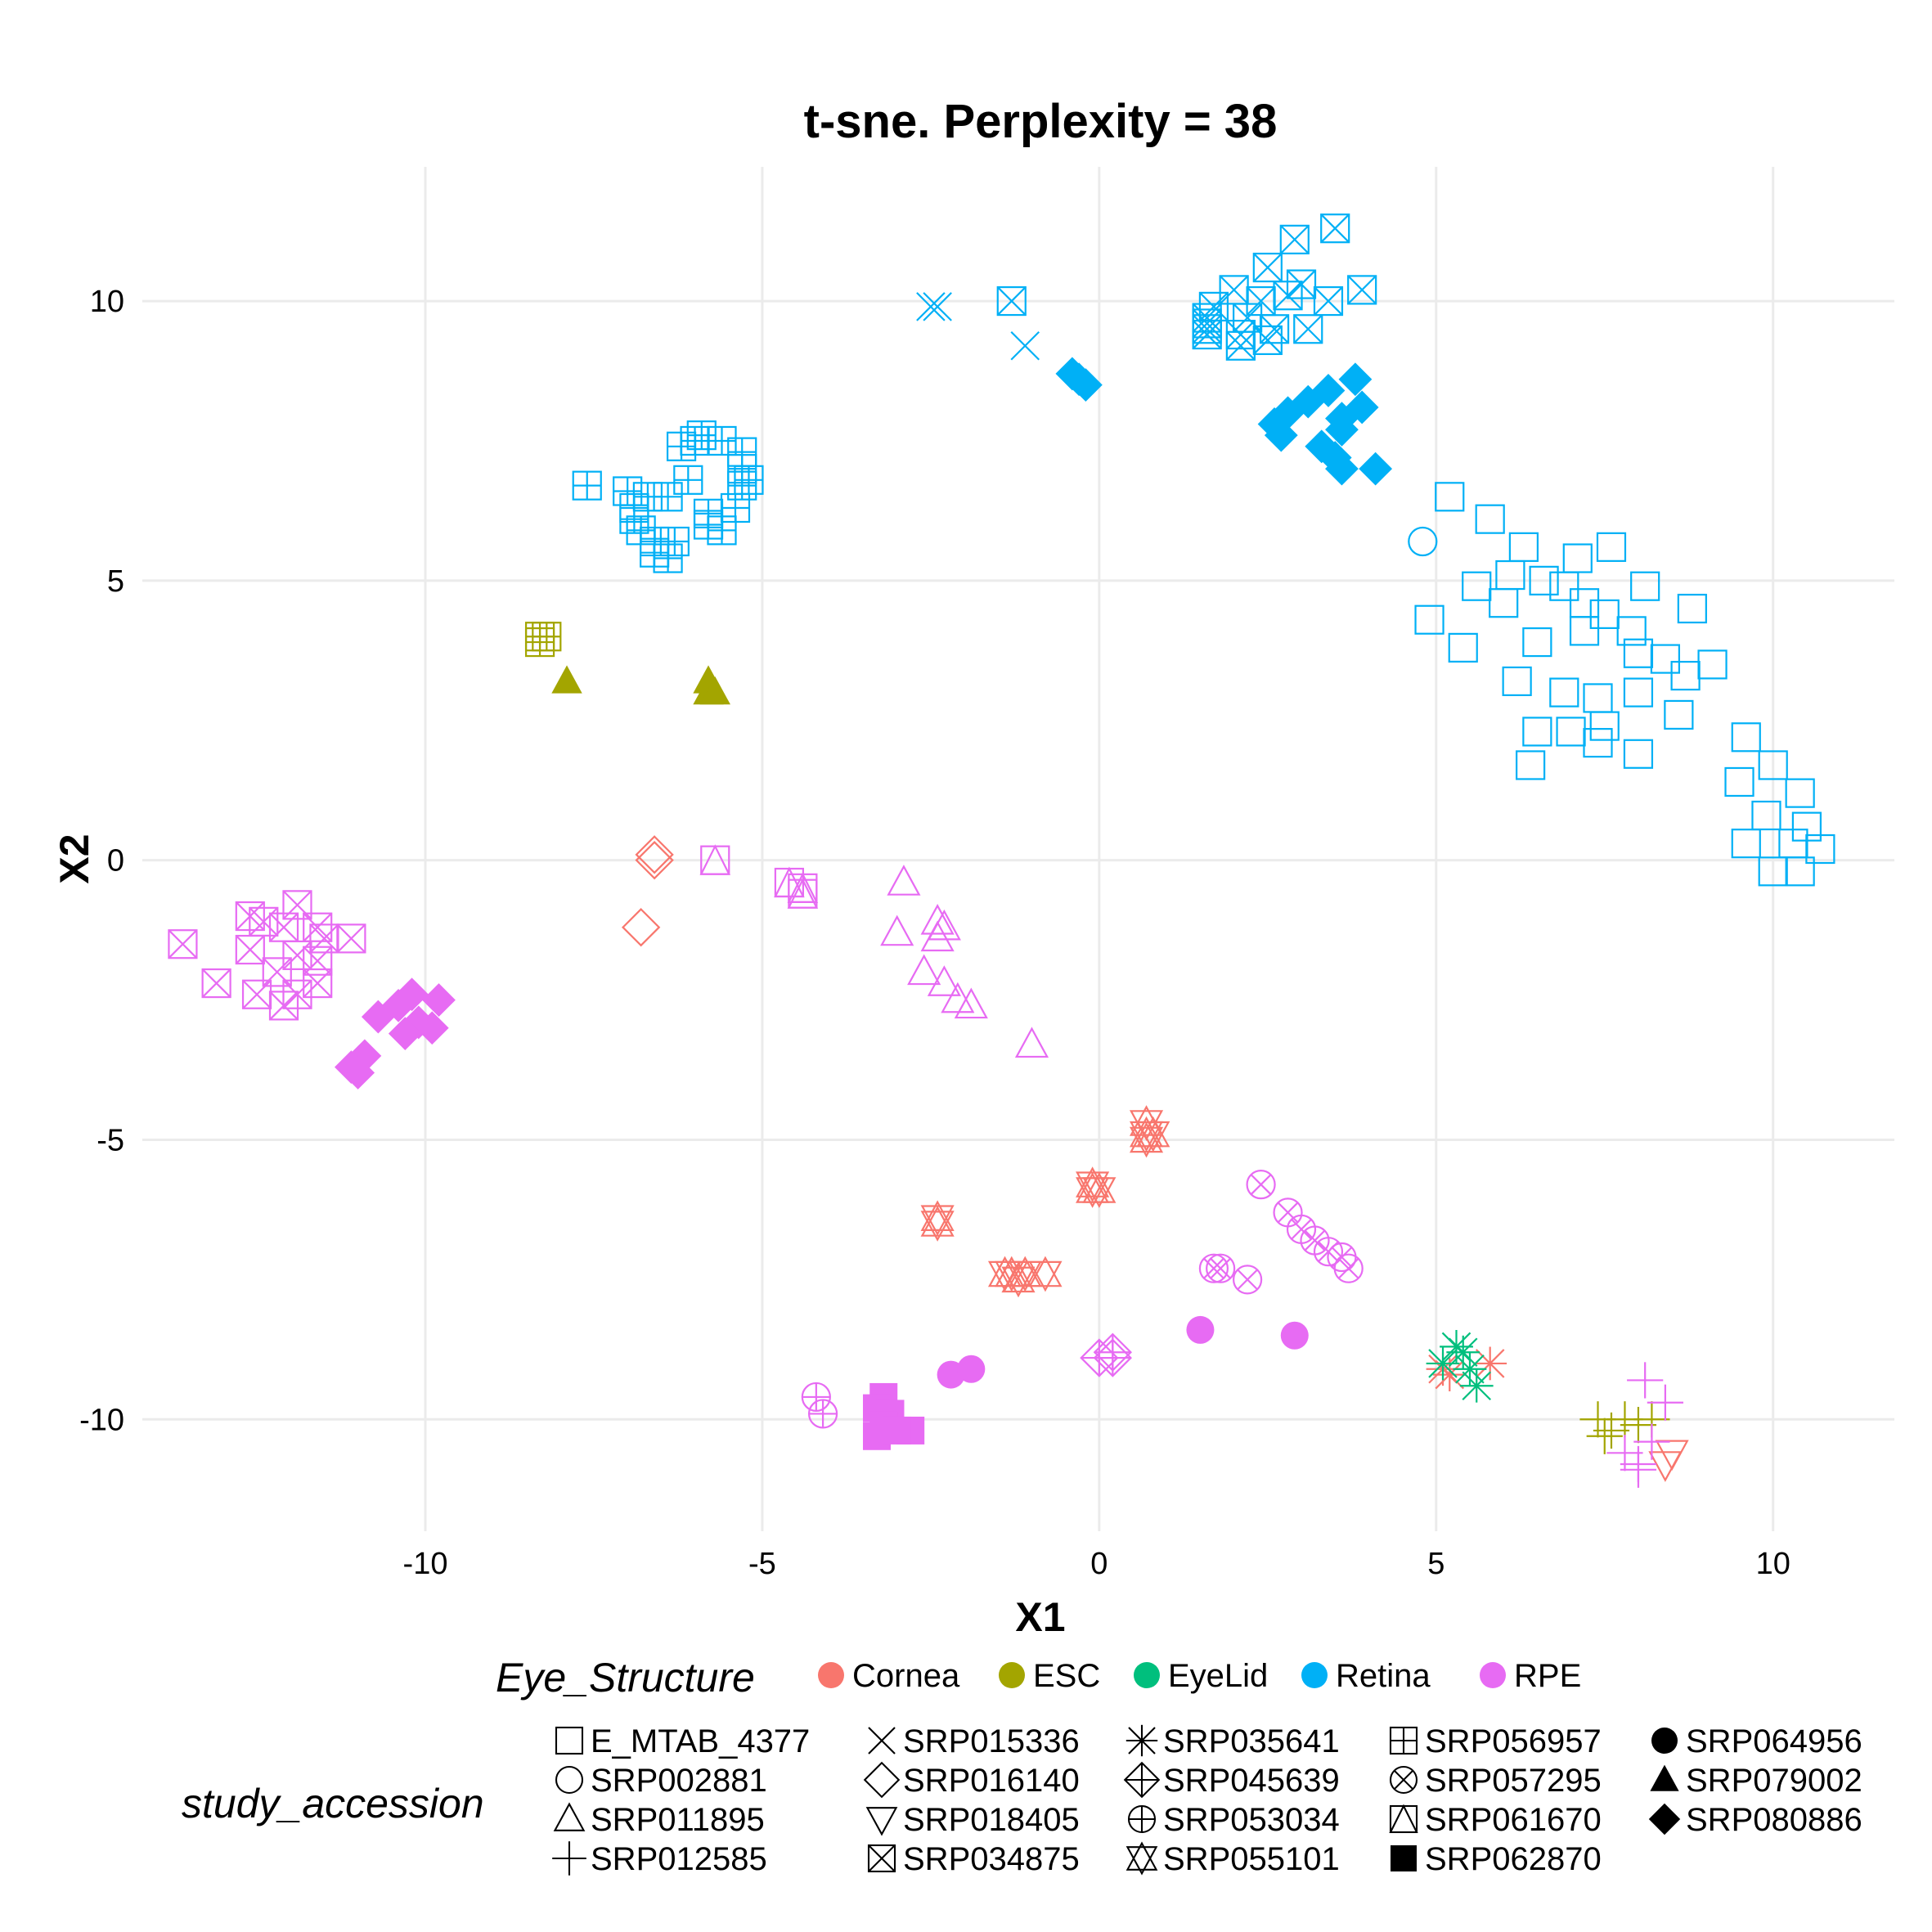 The image size is (1932, 1932). Describe the element at coordinates (1231, 1780) in the screenshot. I see `shape-legend-item: SRP045639` at that location.